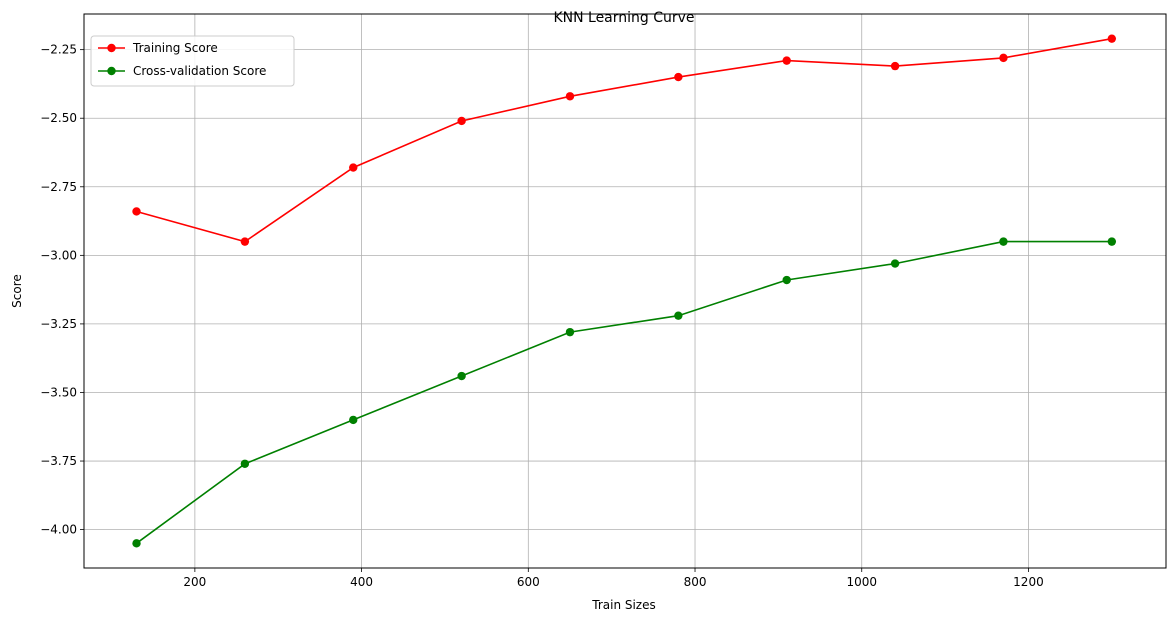 The height and width of the screenshot is (622, 1176). What do you see at coordinates (1028, 582) in the screenshot?
I see `x-tick-label: 1200` at bounding box center [1028, 582].